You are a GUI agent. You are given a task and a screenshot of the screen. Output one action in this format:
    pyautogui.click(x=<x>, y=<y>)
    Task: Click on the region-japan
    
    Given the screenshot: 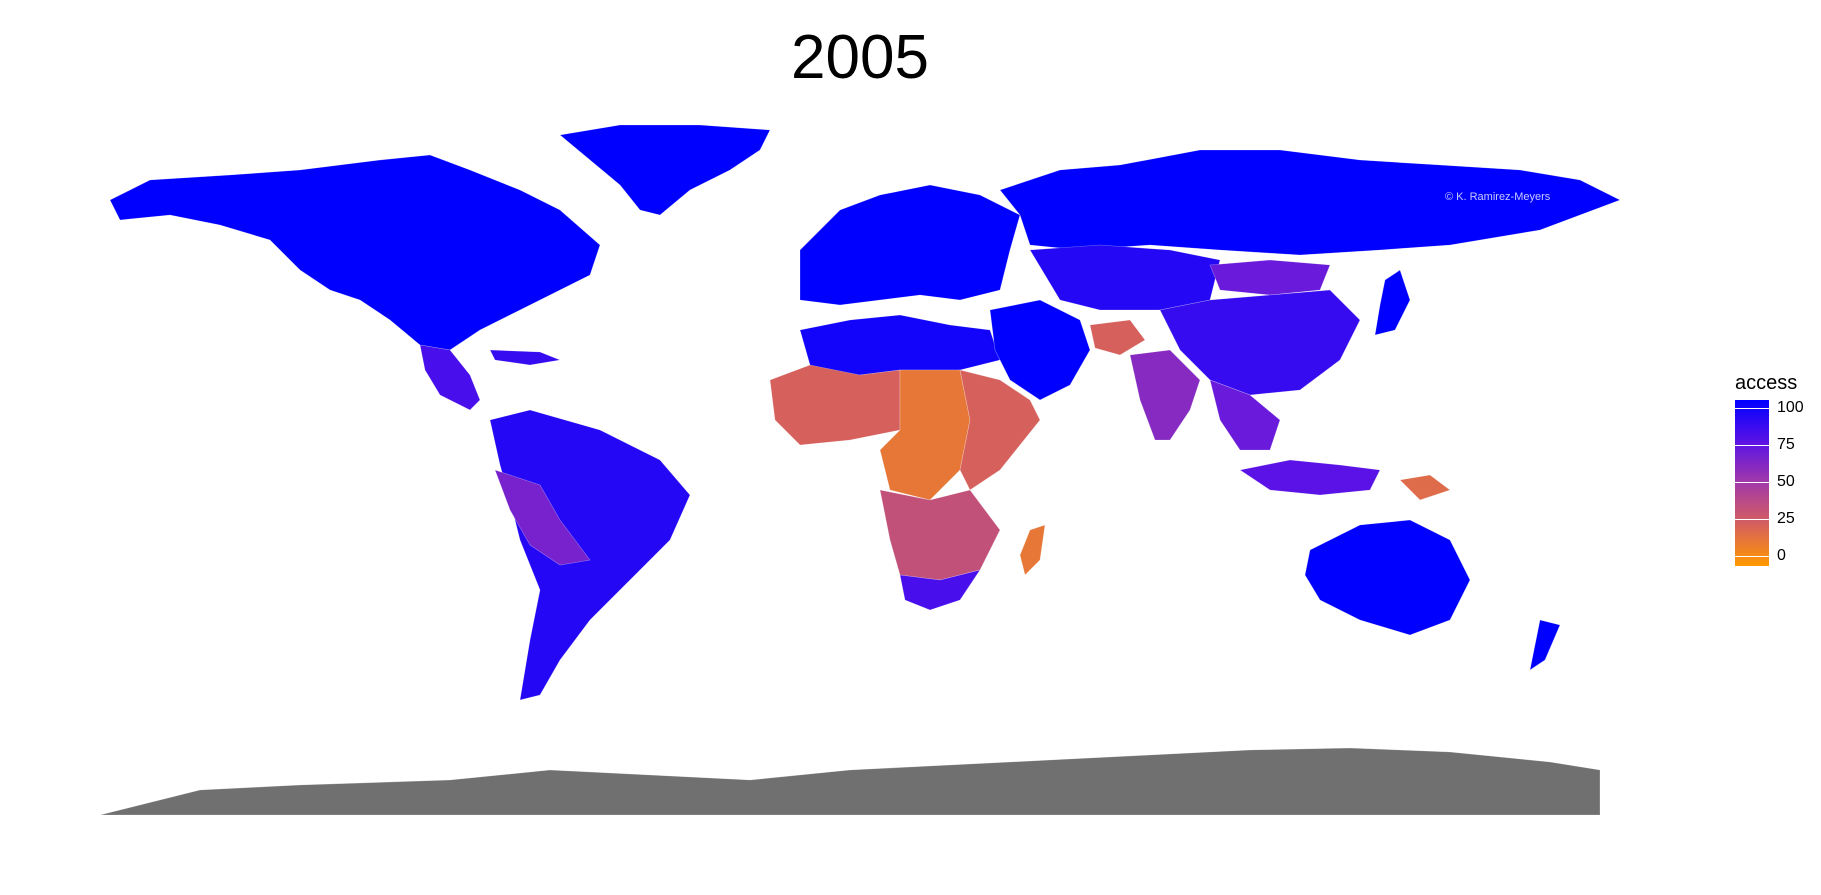 What is the action you would take?
    pyautogui.click(x=1392, y=302)
    